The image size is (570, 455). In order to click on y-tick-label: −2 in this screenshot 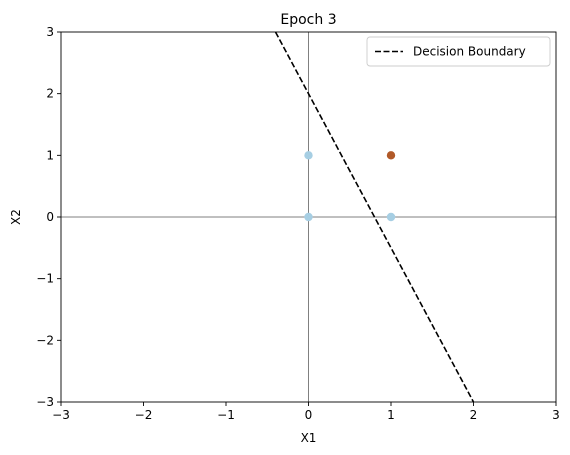, I will do `click(45, 340)`.